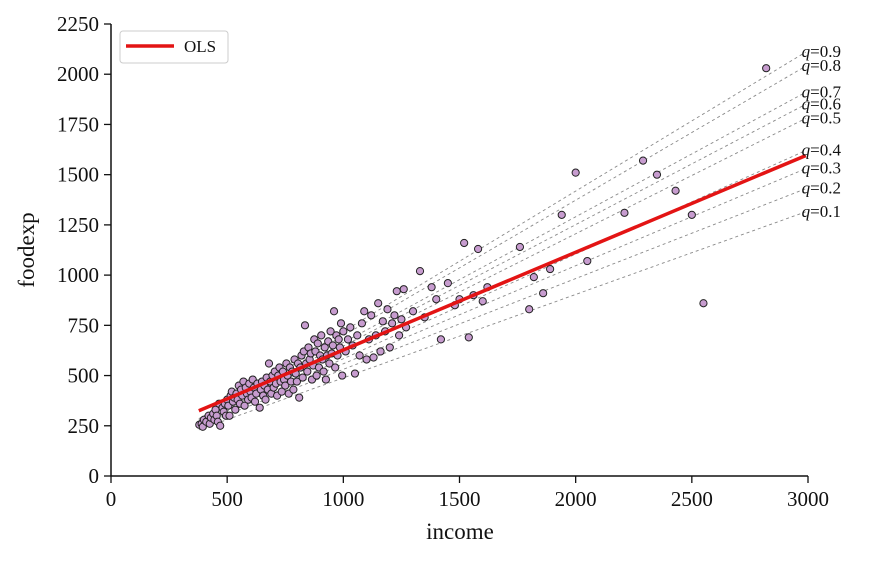 Image resolution: width=876 pixels, height=565 pixels. I want to click on y-axis-title: foodexp, so click(26, 249).